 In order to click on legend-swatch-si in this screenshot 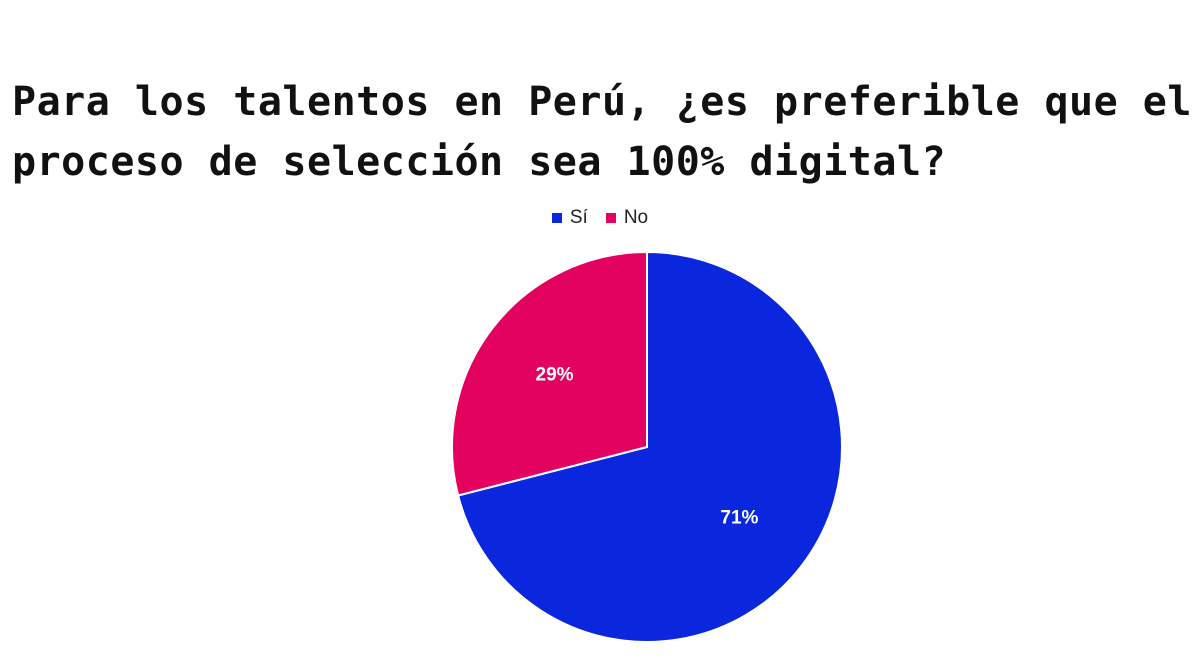, I will do `click(556, 218)`.